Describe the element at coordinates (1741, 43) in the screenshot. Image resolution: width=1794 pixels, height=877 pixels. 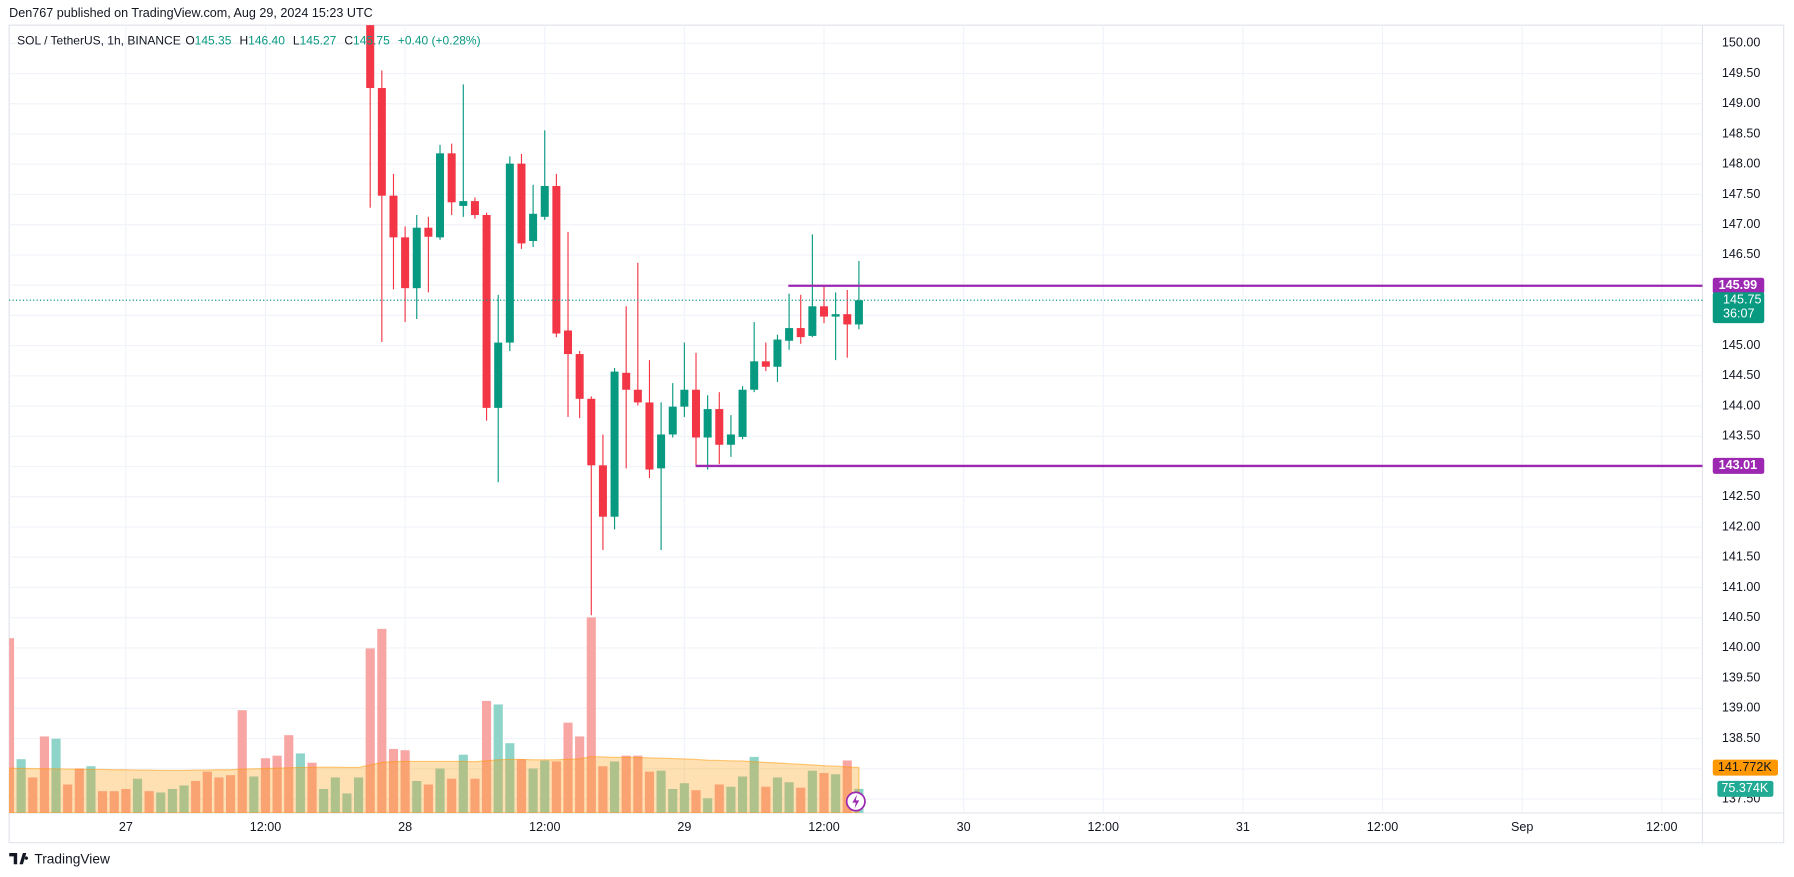
I see `y-tick-label: 150.00` at that location.